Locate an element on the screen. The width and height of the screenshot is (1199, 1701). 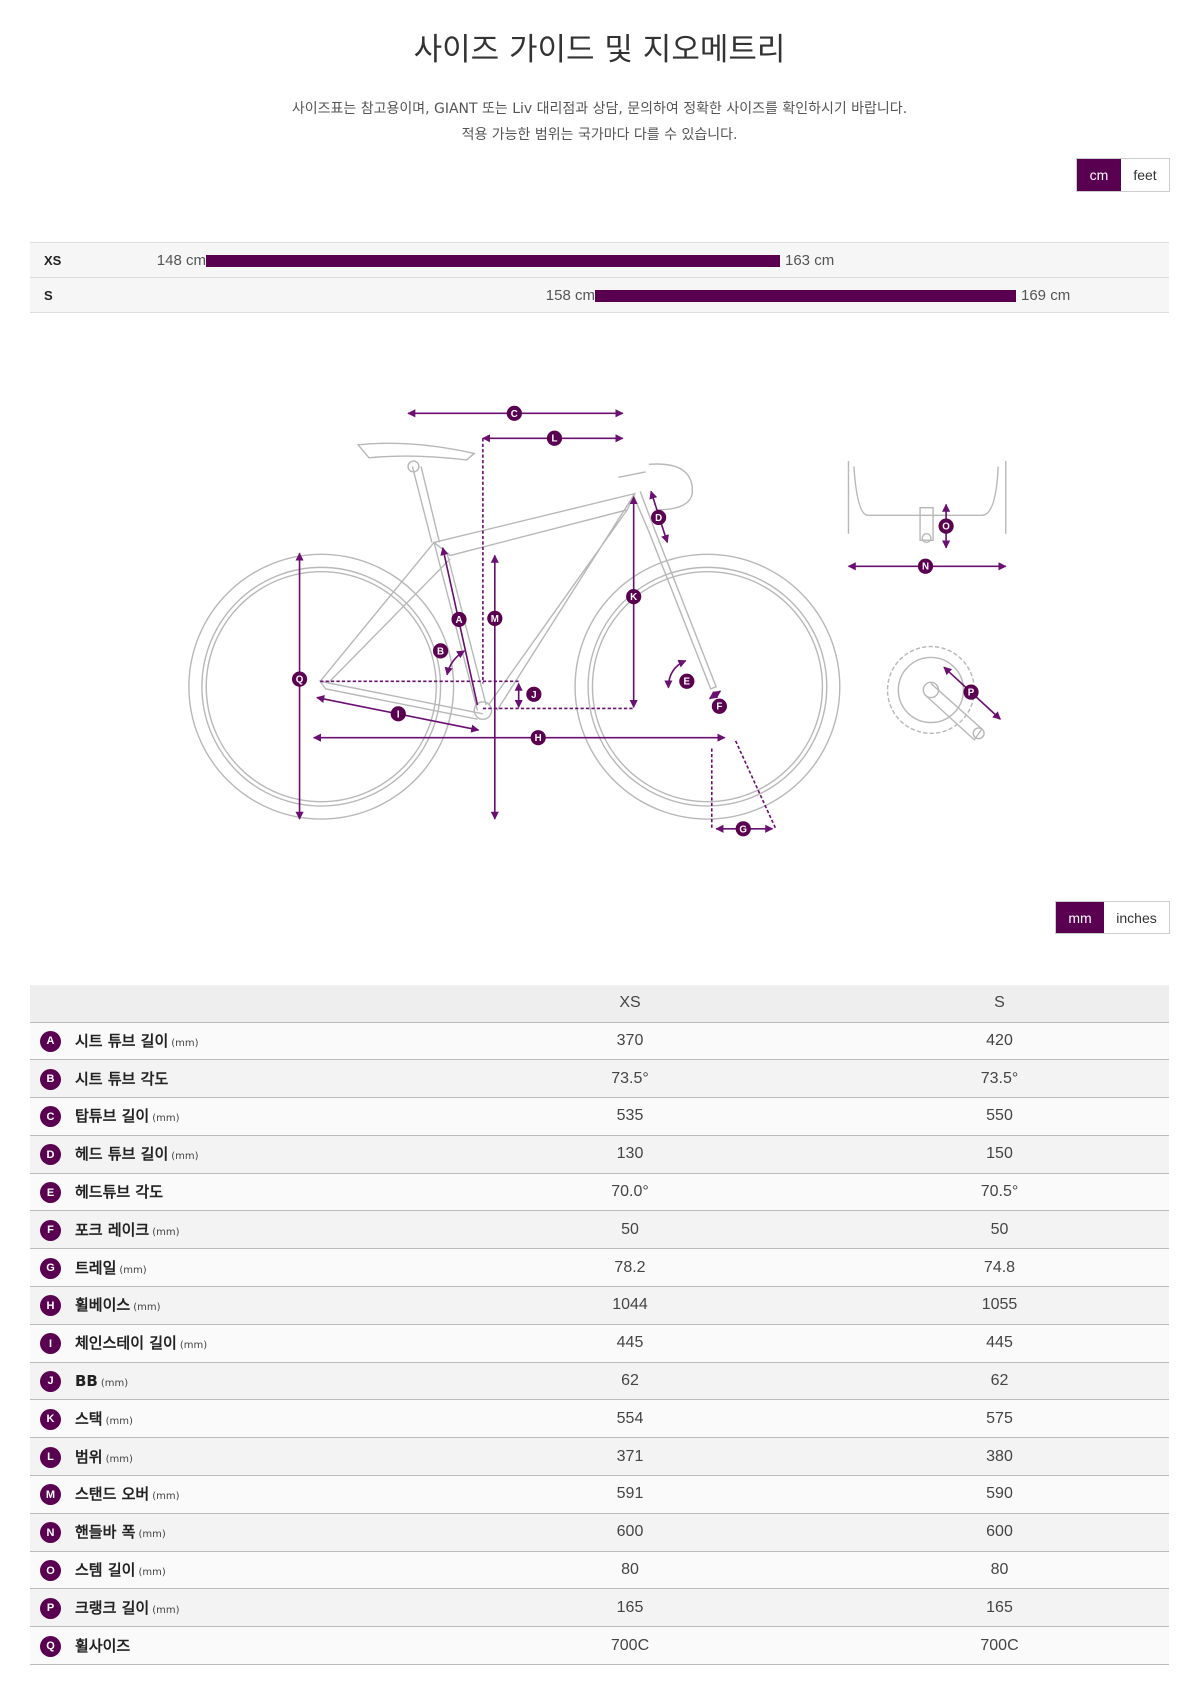
diagram-label-i: I is located at coordinates (398, 714).